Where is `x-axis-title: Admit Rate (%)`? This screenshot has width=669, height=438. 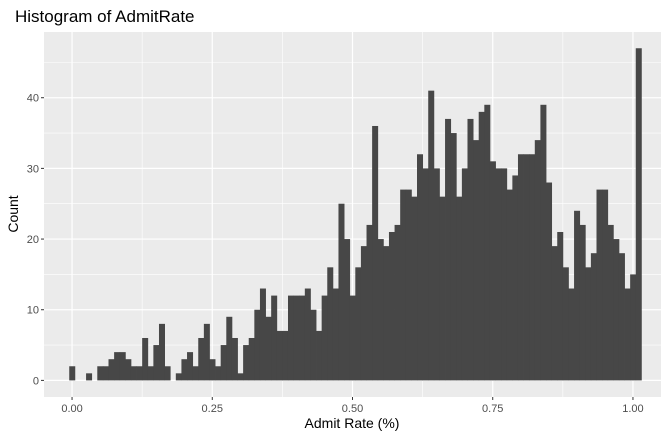
x-axis-title: Admit Rate (%) is located at coordinates (352, 423).